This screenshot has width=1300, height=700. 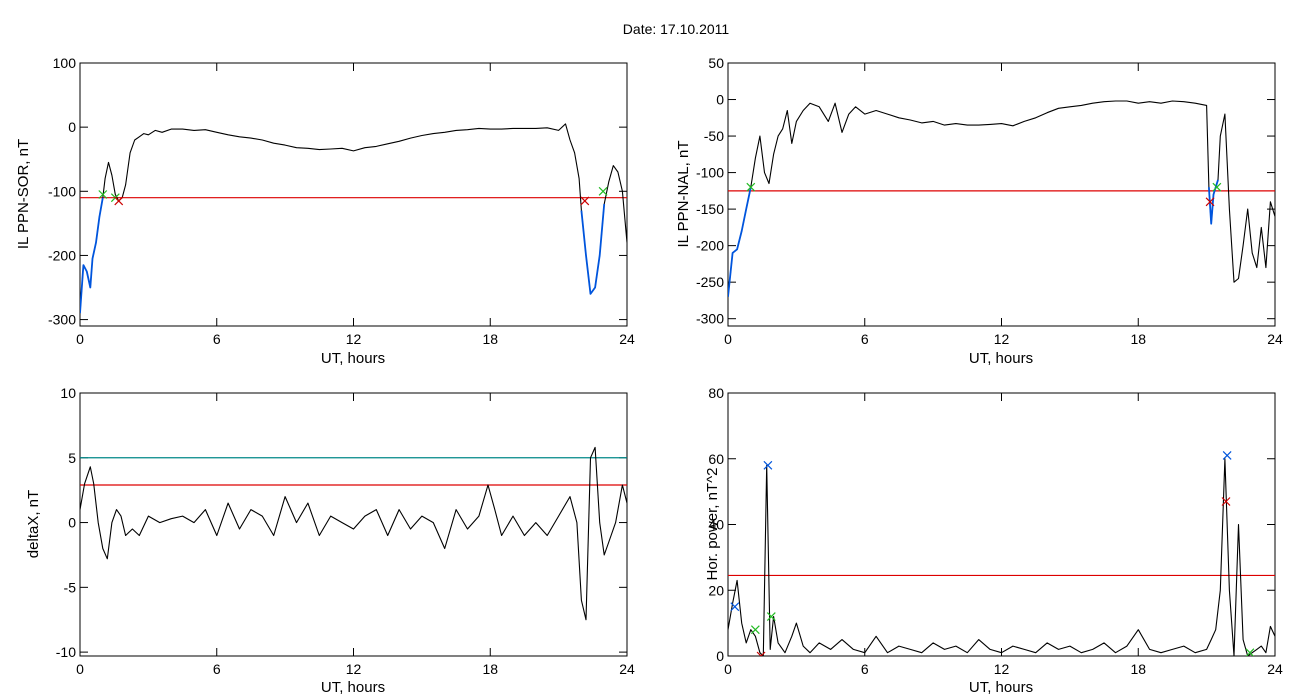 What do you see at coordinates (353, 687) in the screenshot?
I see `xlabel-deltax: UT, hours` at bounding box center [353, 687].